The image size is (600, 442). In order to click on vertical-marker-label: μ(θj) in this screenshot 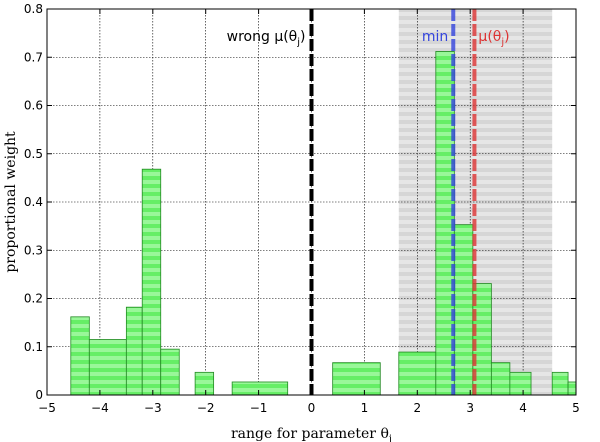, I will do `click(493, 38)`.